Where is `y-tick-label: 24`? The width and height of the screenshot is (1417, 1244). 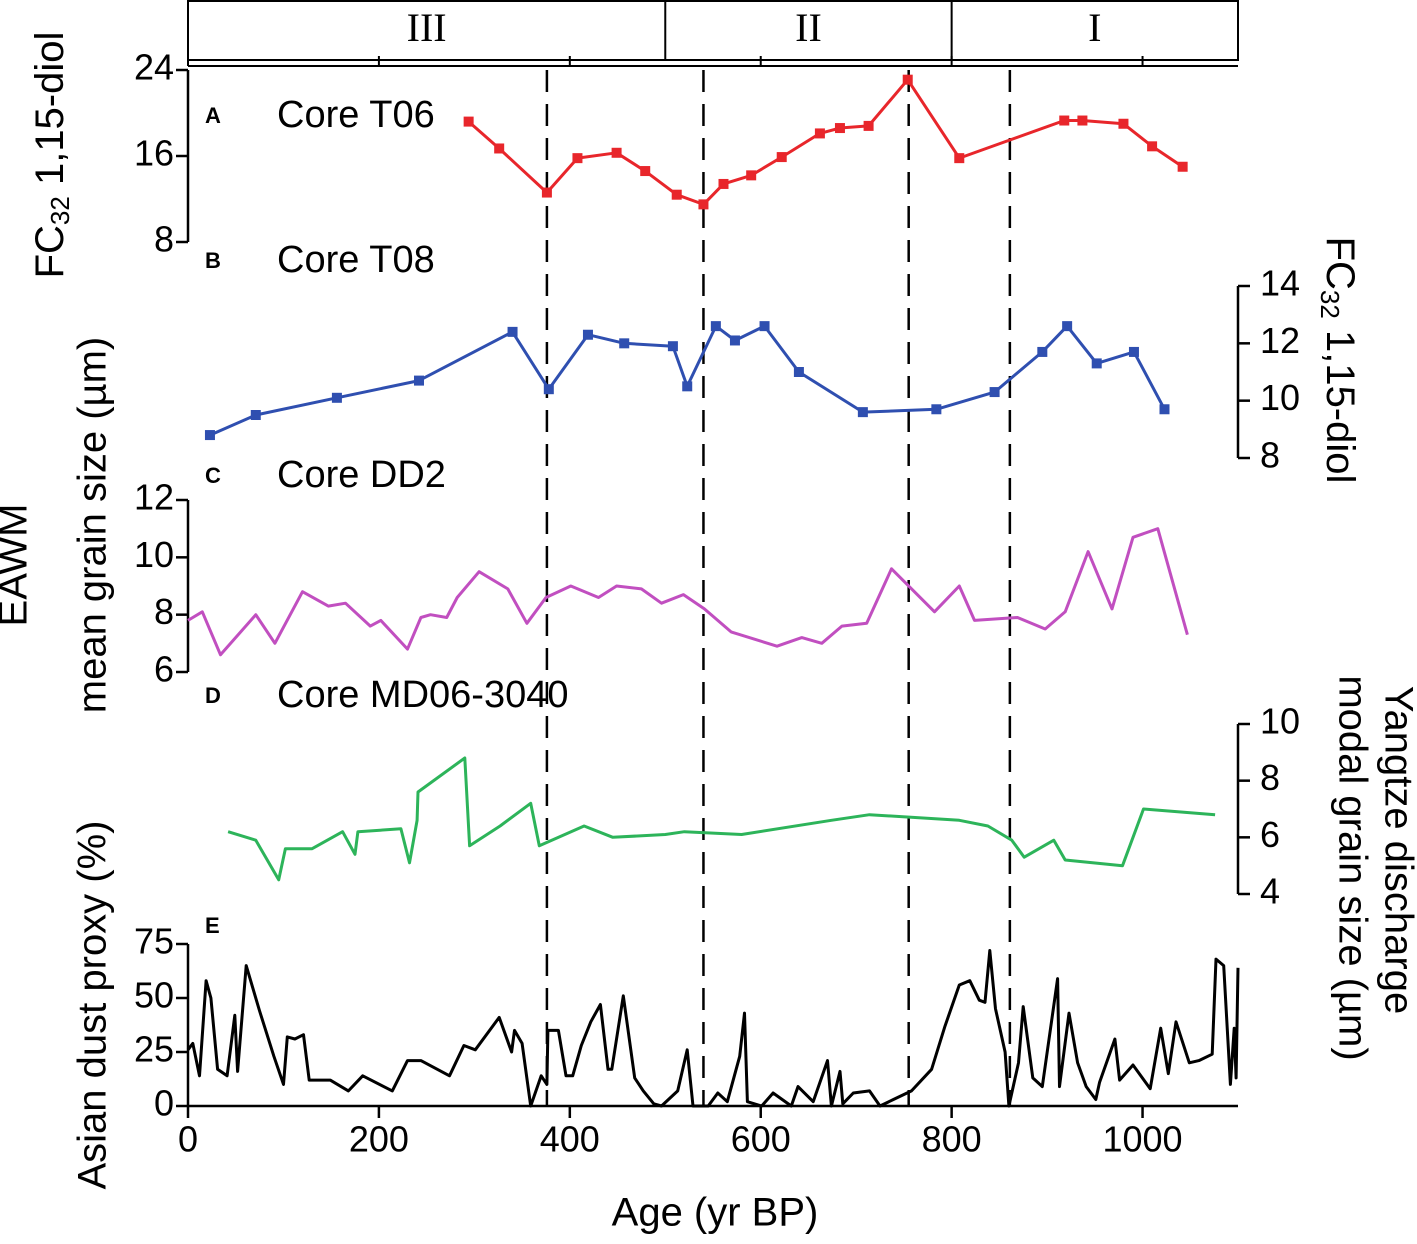 y-tick-label: 24 is located at coordinates (154, 67).